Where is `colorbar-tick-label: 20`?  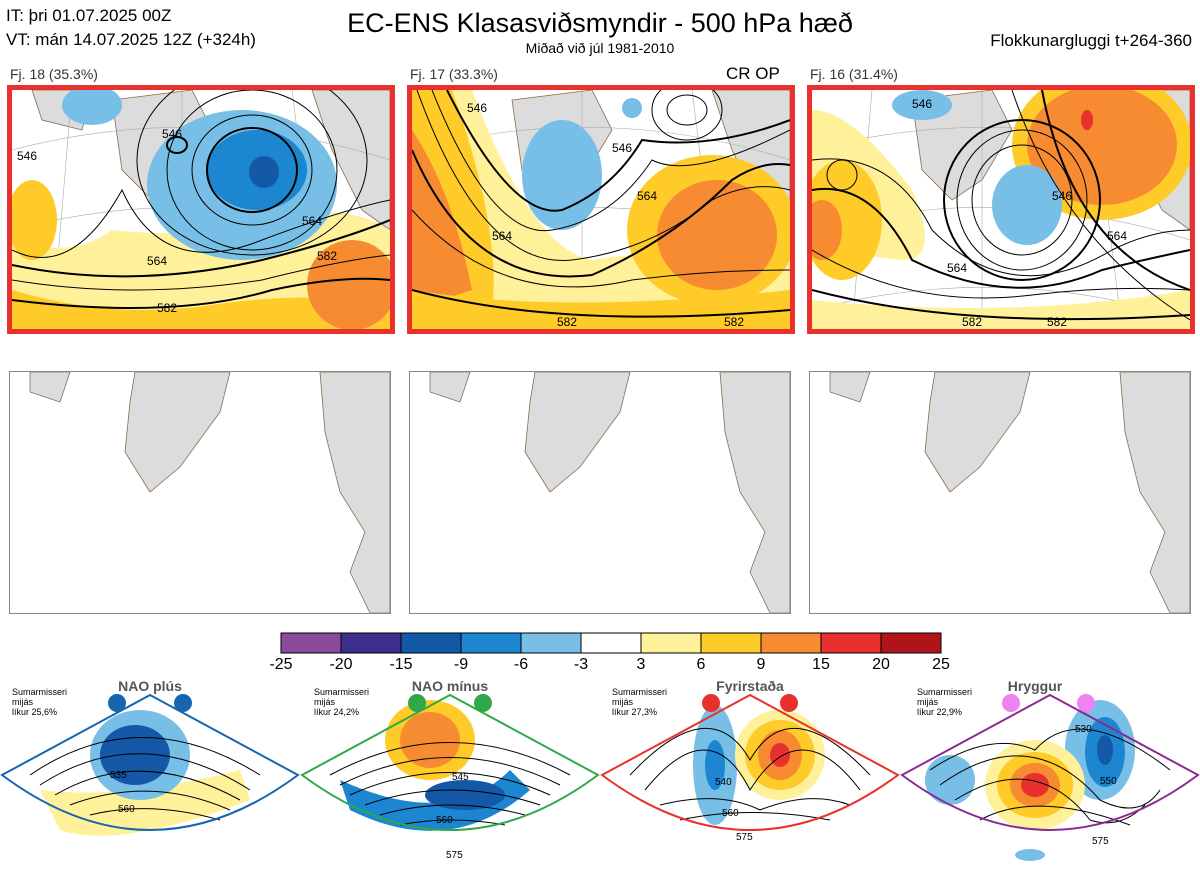 colorbar-tick-label: 20 is located at coordinates (881, 664).